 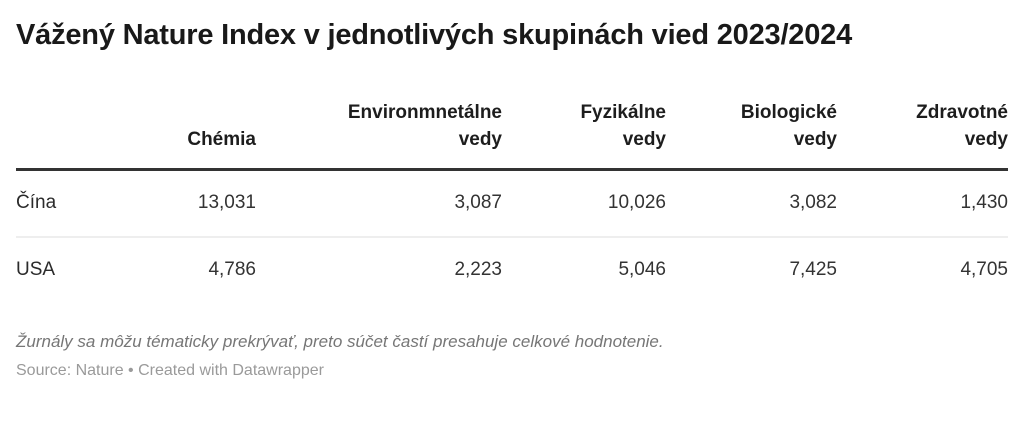 What do you see at coordinates (922, 136) in the screenshot?
I see `column-header-zdravotne-vedy: Zdravotné vedy` at bounding box center [922, 136].